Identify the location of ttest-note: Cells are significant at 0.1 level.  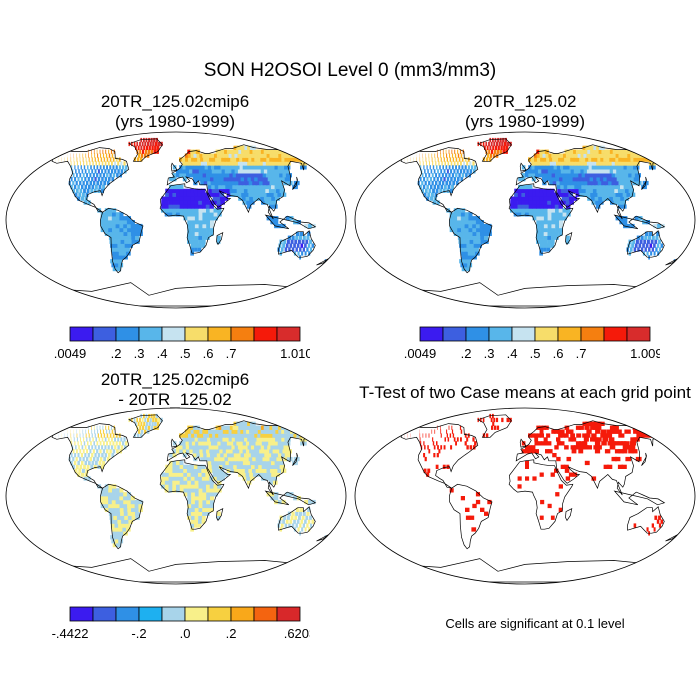
(535, 623).